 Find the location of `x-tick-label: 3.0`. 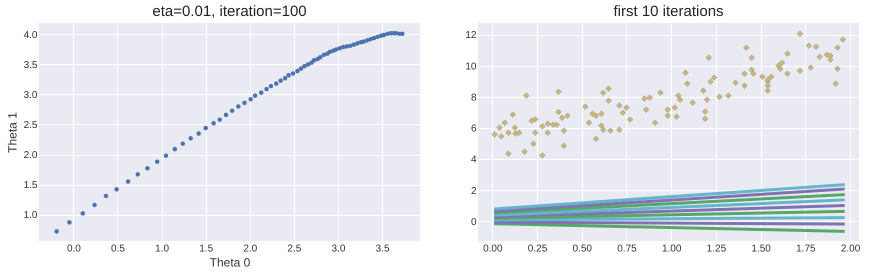

x-tick-label: 3.0 is located at coordinates (339, 249).